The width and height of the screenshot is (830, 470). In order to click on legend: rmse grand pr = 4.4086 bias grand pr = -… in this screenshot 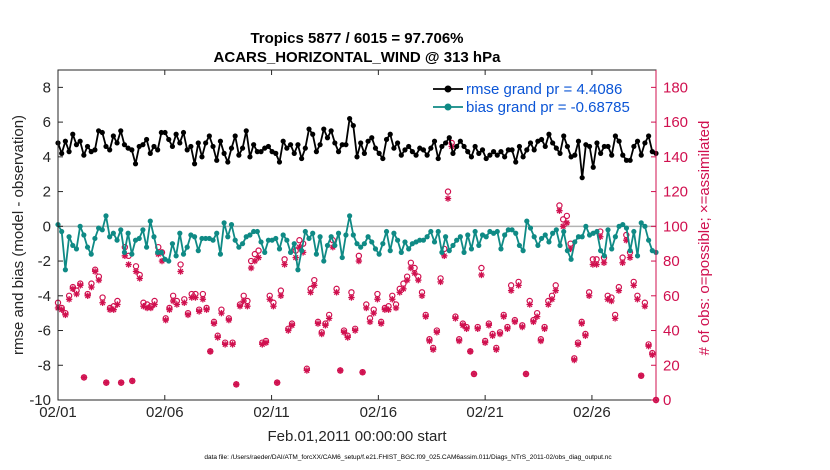, I will do `click(531, 98)`.